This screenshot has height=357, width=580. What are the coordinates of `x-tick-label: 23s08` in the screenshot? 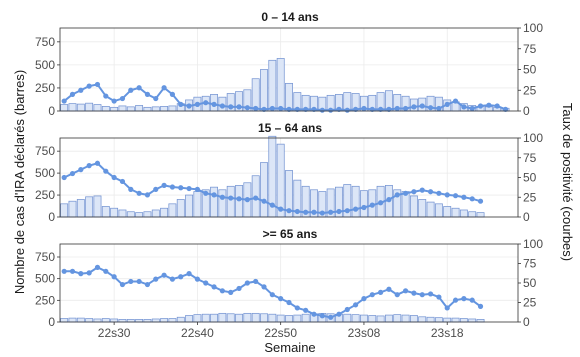 It's located at (364, 333).